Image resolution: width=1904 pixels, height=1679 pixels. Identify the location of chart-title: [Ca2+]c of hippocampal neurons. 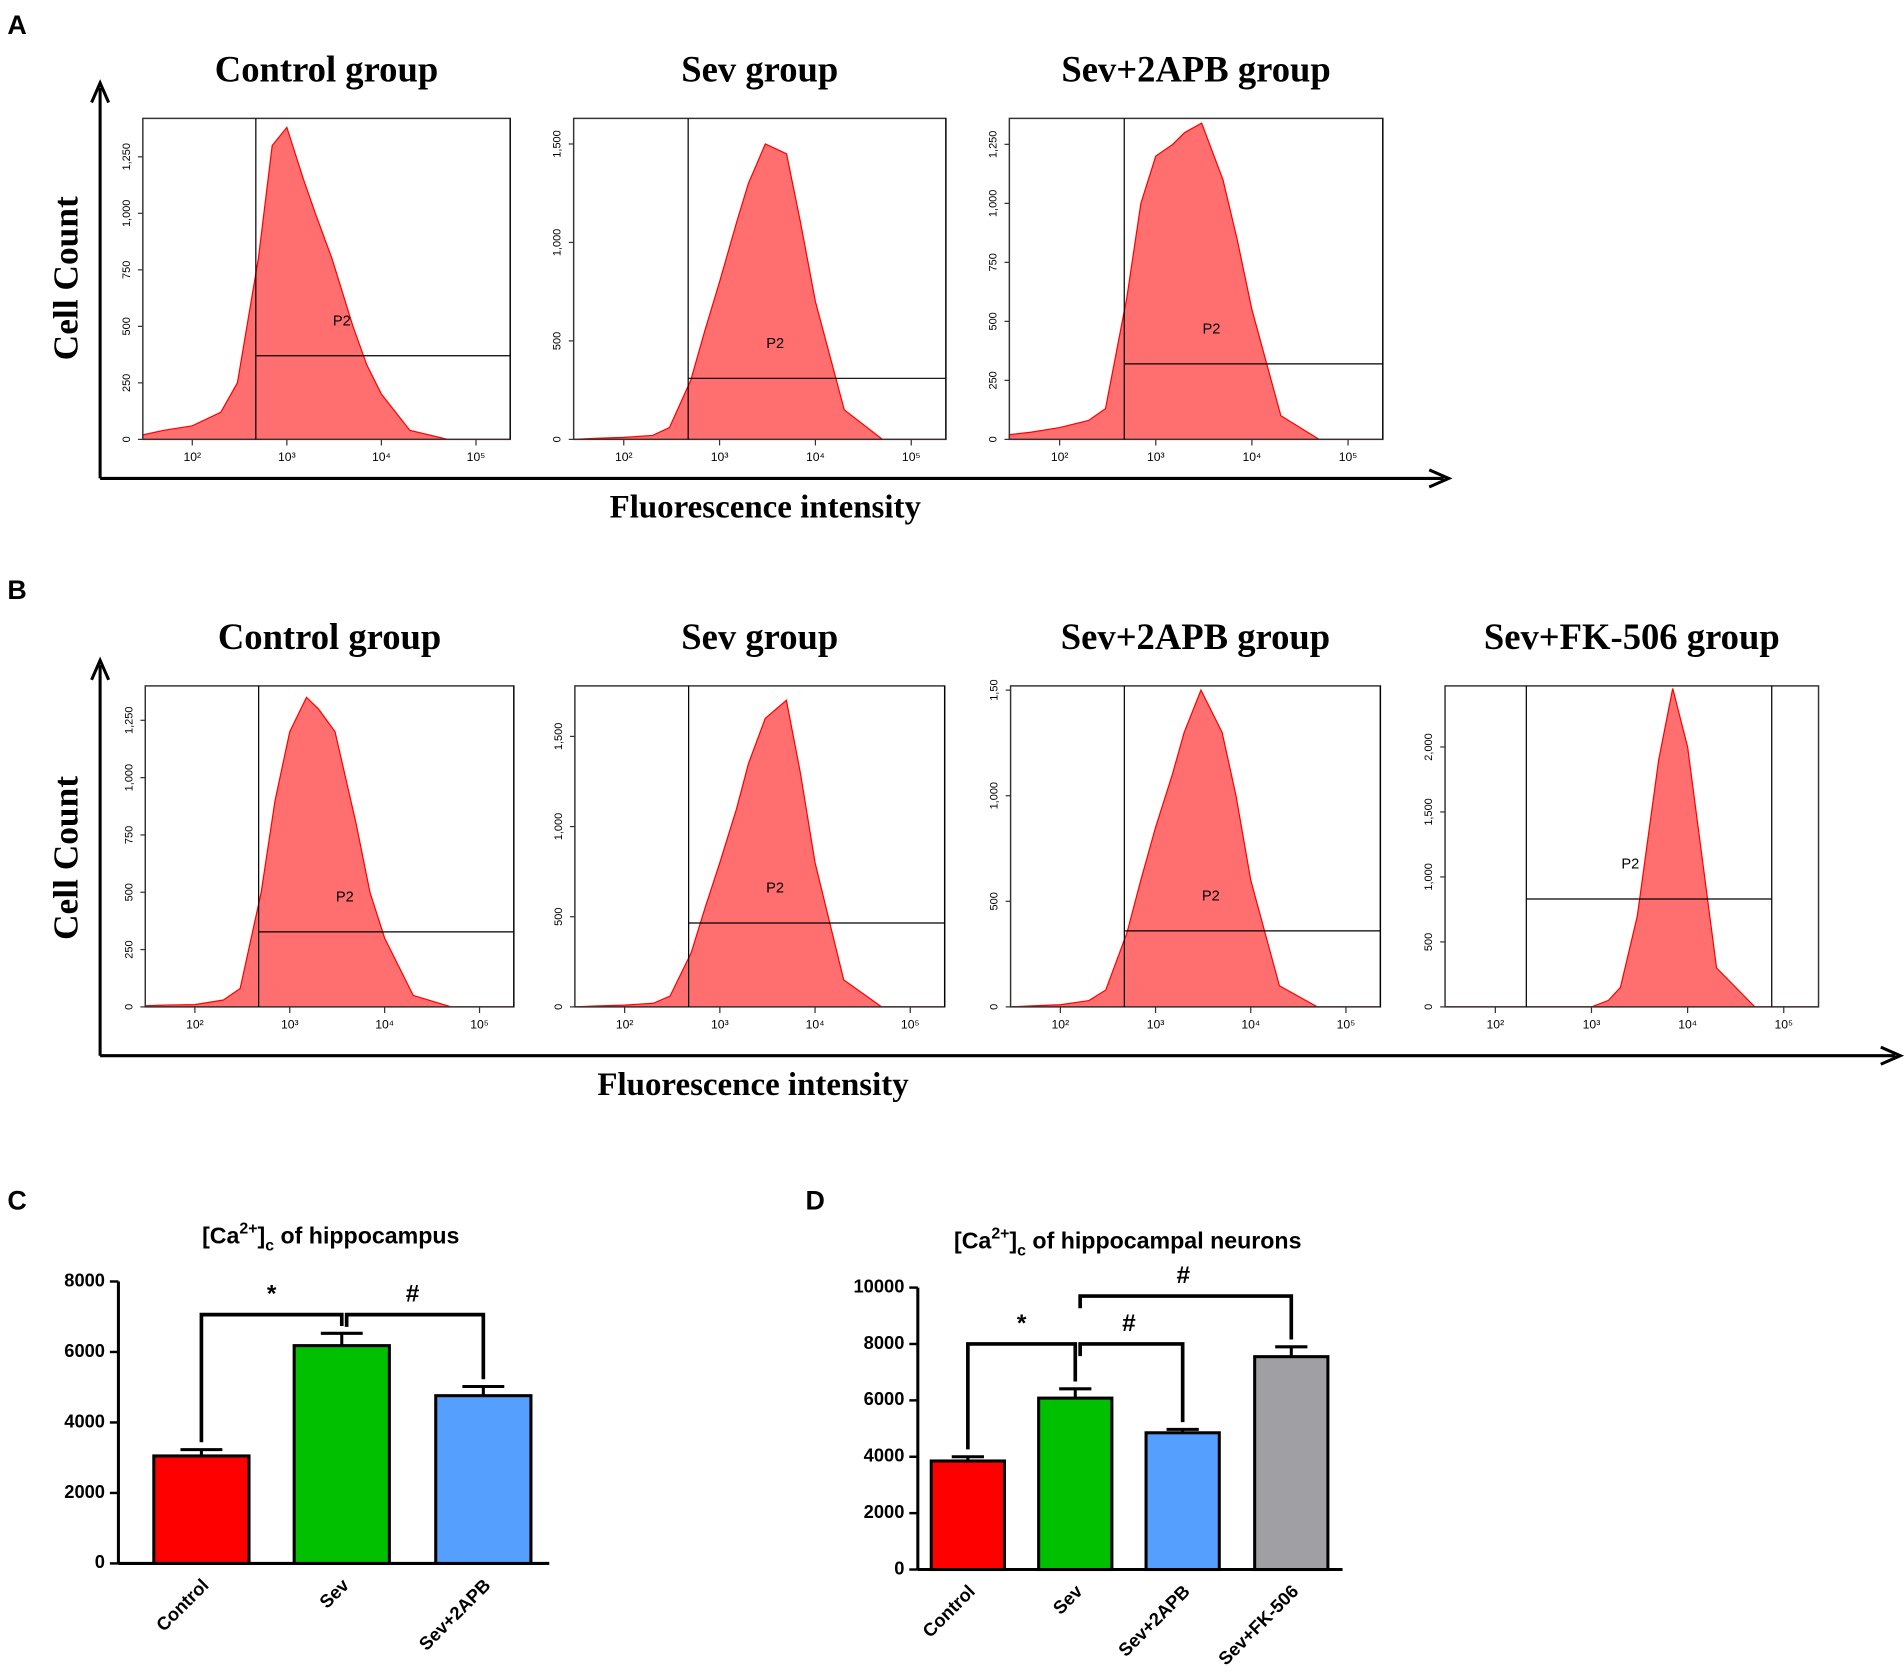
(1128, 1242).